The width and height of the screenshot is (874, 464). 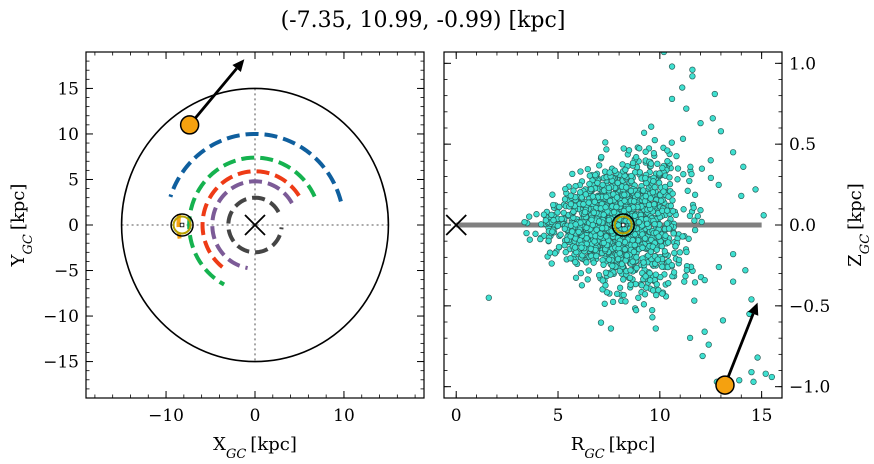 I want to click on right-velocity-arrow-shaft, so click(x=739, y=349).